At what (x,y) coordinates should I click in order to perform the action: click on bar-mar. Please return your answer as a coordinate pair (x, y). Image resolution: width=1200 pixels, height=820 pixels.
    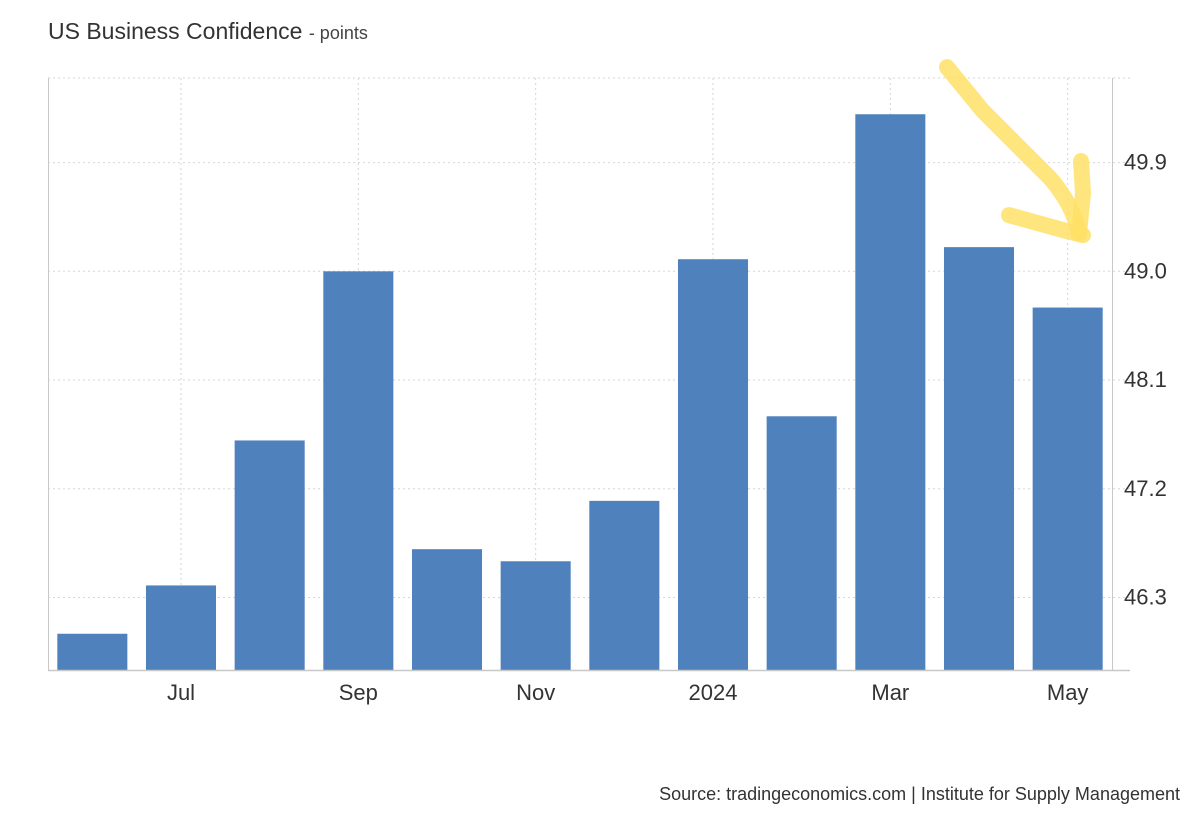
    Looking at the image, I should click on (890, 392).